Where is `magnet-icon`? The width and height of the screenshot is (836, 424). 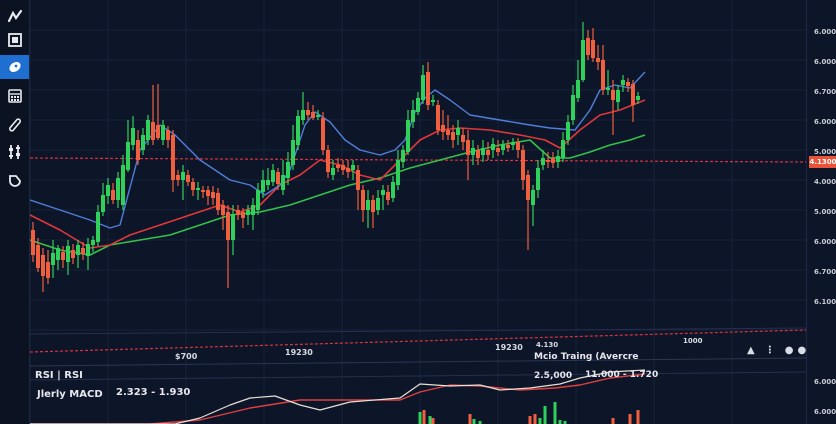
magnet-icon is located at coordinates (14, 181).